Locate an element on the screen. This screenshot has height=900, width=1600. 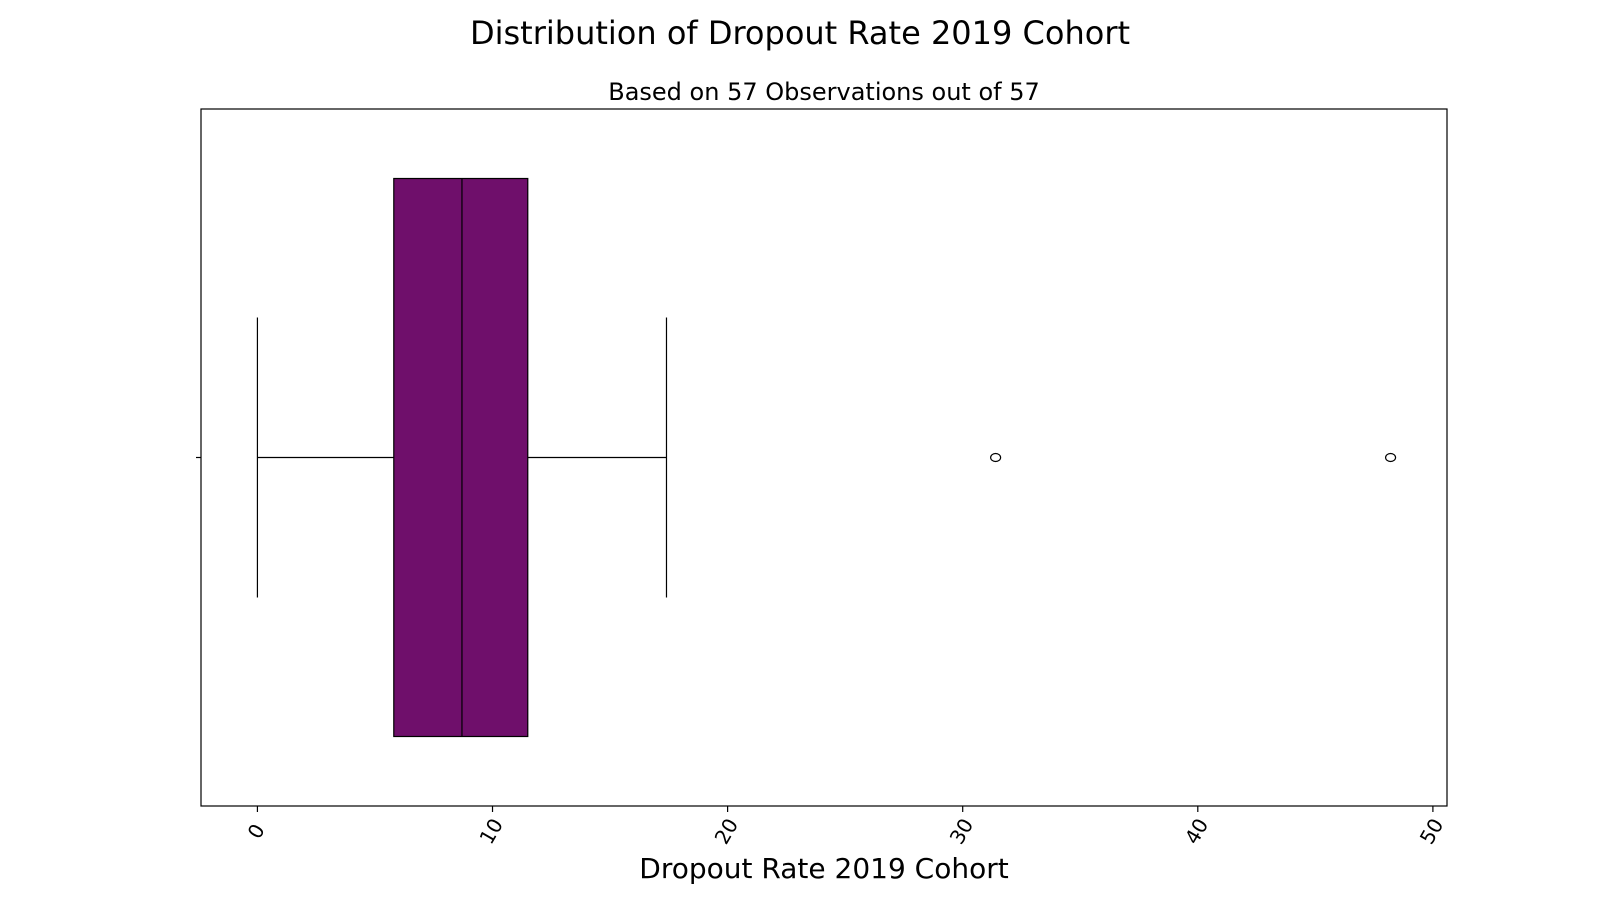
x-axis-ticks: 0 10 20 30 40 50 is located at coordinates (846, 827).